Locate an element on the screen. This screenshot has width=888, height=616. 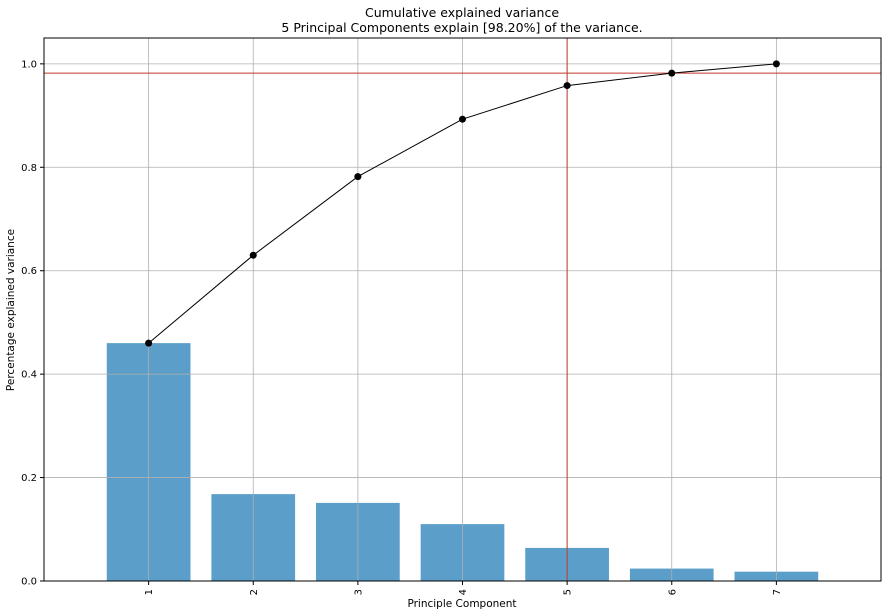
chart-title: Cumulative explained variance is located at coordinates (462, 12).